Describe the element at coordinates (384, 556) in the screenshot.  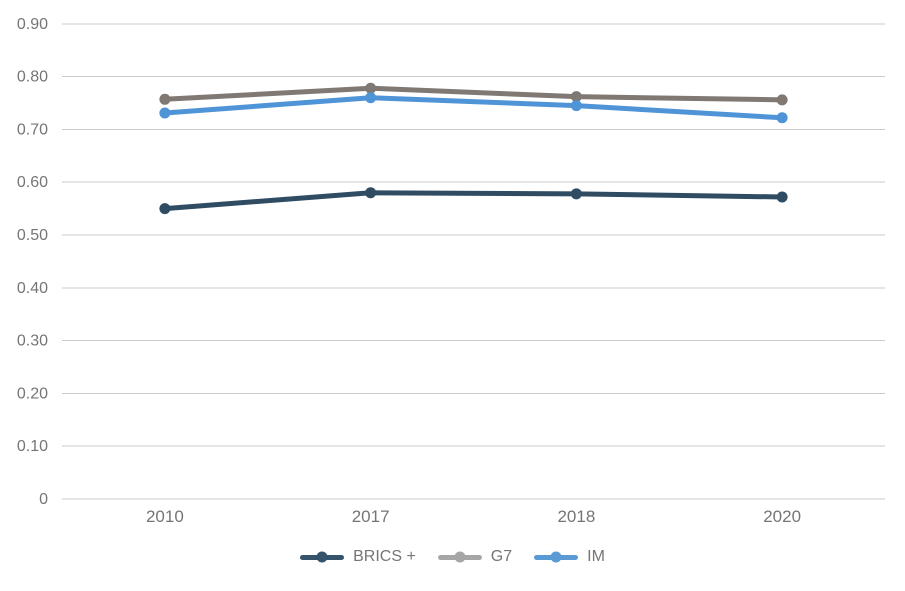
I see `legend-label-brics: BRICS +` at that location.